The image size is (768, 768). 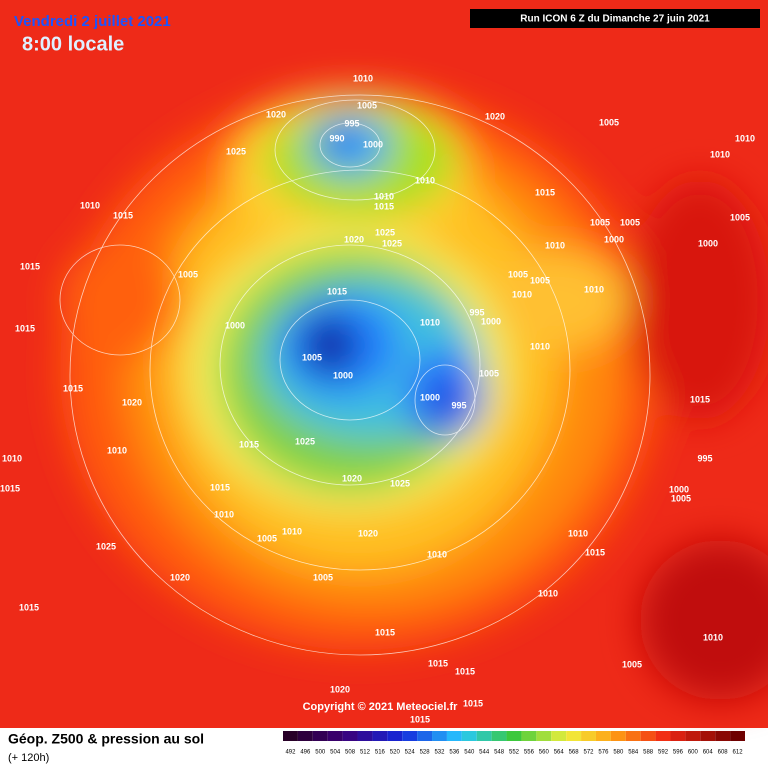 I want to click on scale-label: 612, so click(x=738, y=753).